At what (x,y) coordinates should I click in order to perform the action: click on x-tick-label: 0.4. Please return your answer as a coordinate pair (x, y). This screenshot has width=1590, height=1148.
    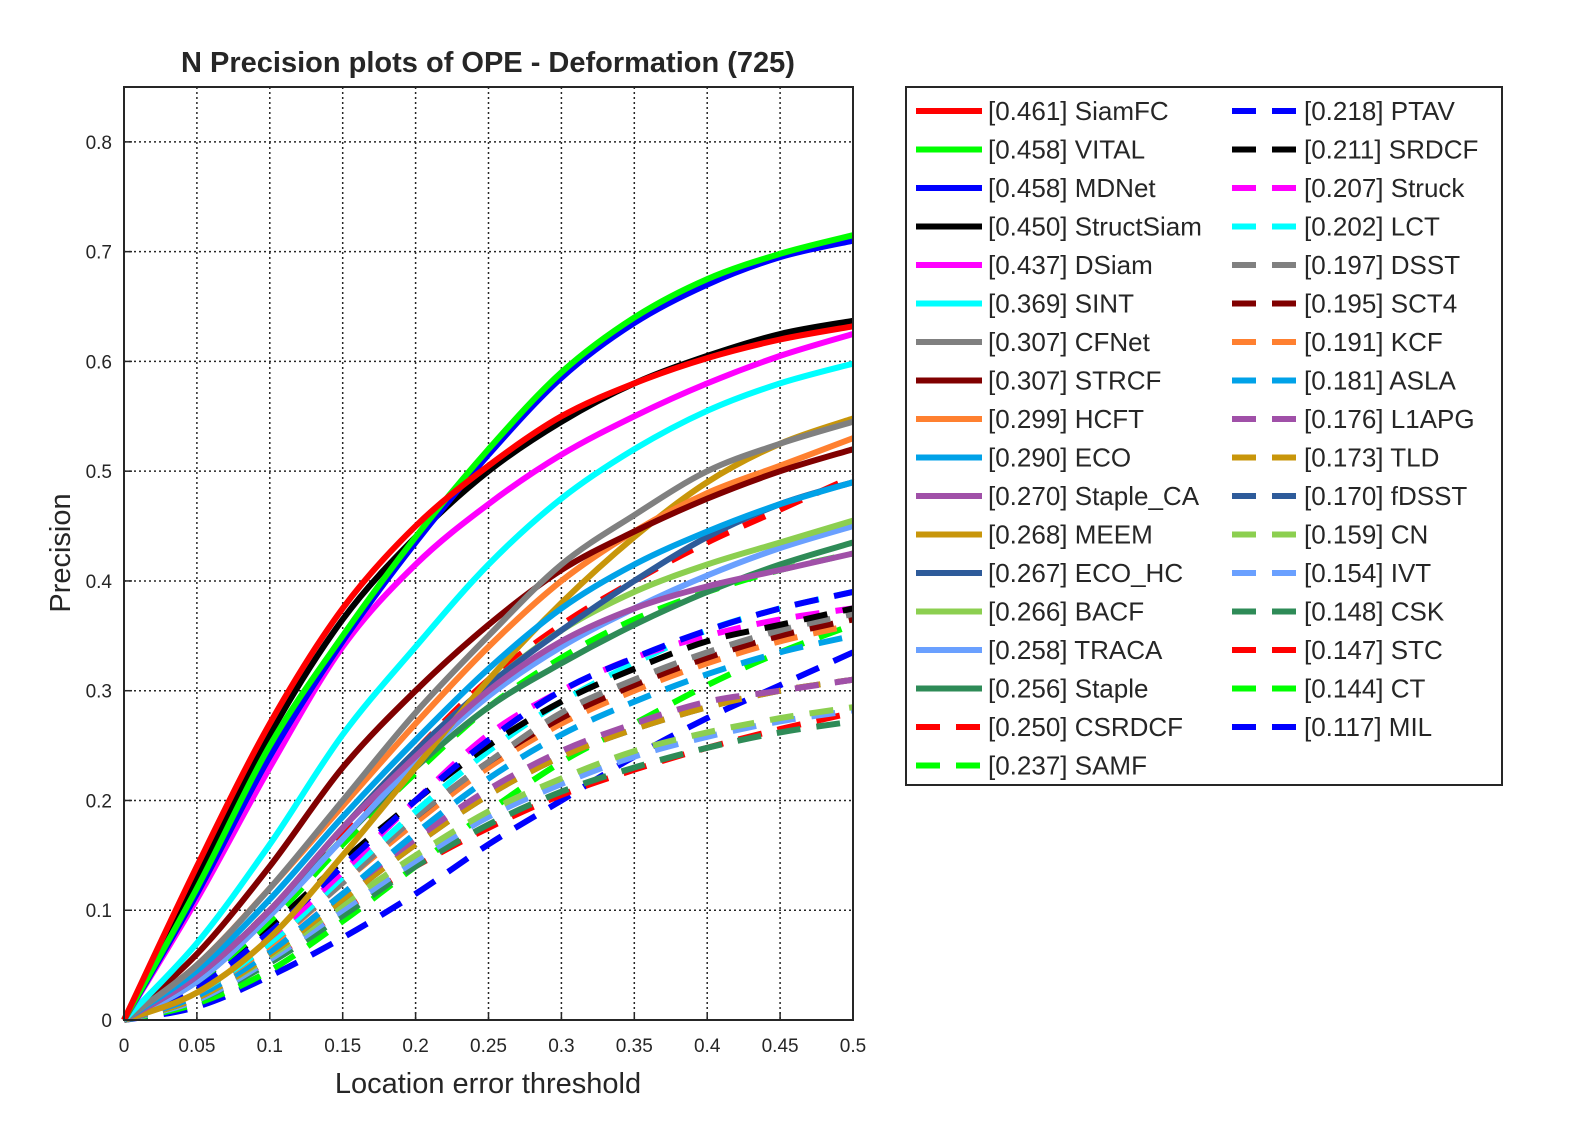
    Looking at the image, I should click on (707, 1046).